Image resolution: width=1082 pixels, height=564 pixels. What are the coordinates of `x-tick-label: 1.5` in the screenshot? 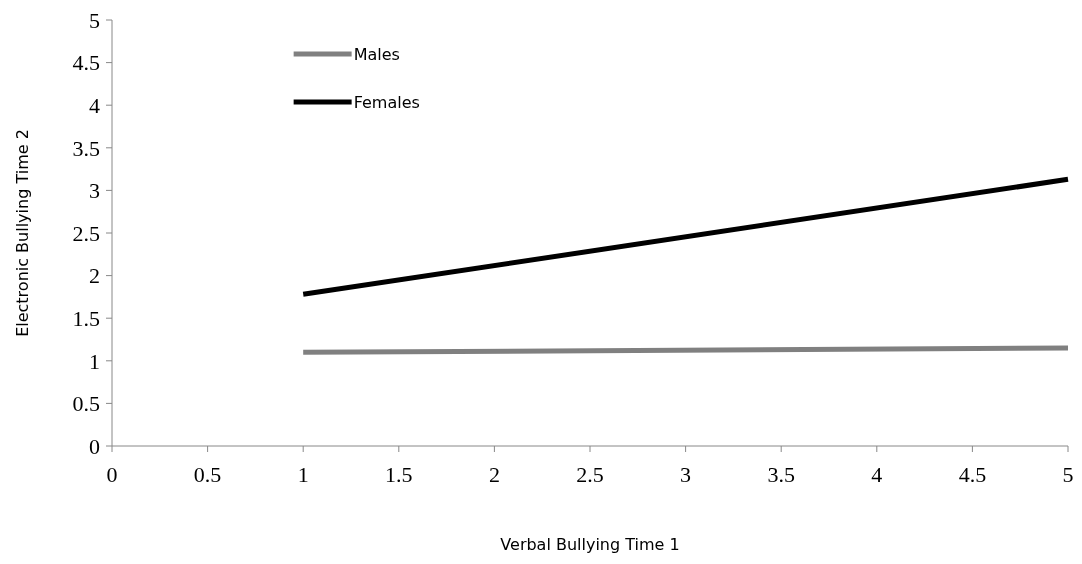 It's located at (399, 474).